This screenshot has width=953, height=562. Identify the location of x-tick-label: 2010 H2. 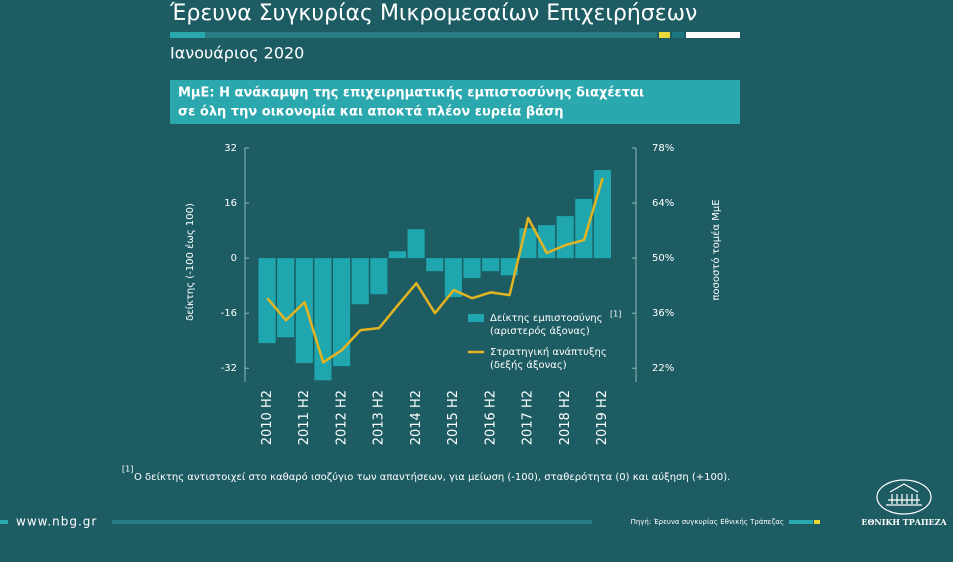
(267, 417).